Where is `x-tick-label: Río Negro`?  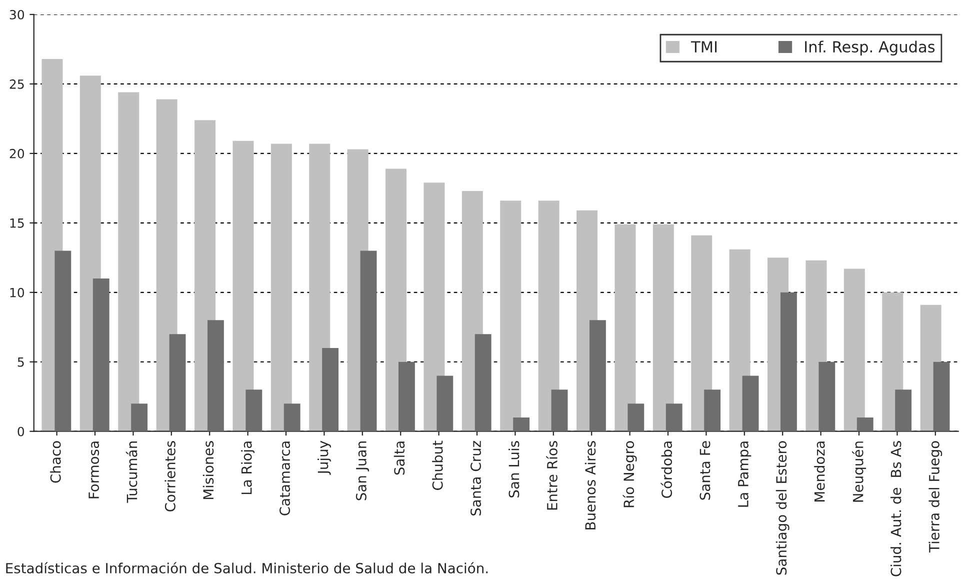
x-tick-label: Río Negro is located at coordinates (629, 474).